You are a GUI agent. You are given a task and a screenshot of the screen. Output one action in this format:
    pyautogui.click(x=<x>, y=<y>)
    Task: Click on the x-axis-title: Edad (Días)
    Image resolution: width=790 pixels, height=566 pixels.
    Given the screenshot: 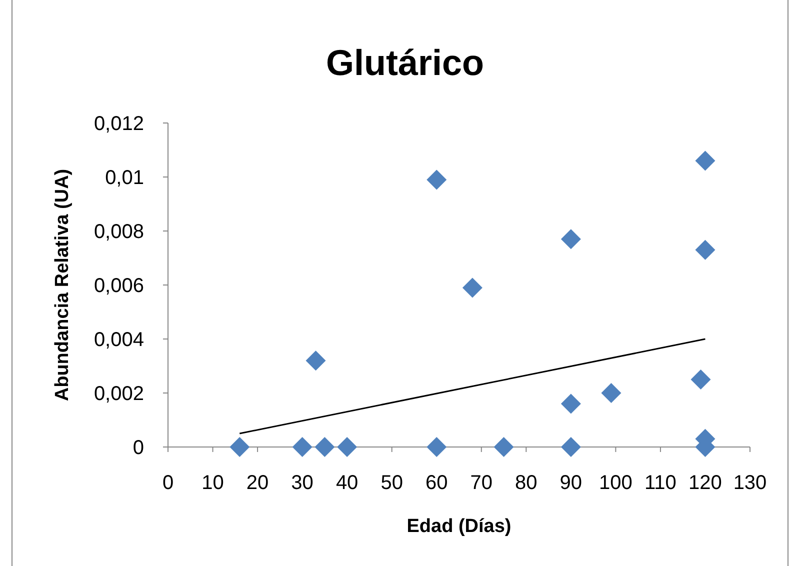 What is the action you would take?
    pyautogui.click(x=459, y=526)
    